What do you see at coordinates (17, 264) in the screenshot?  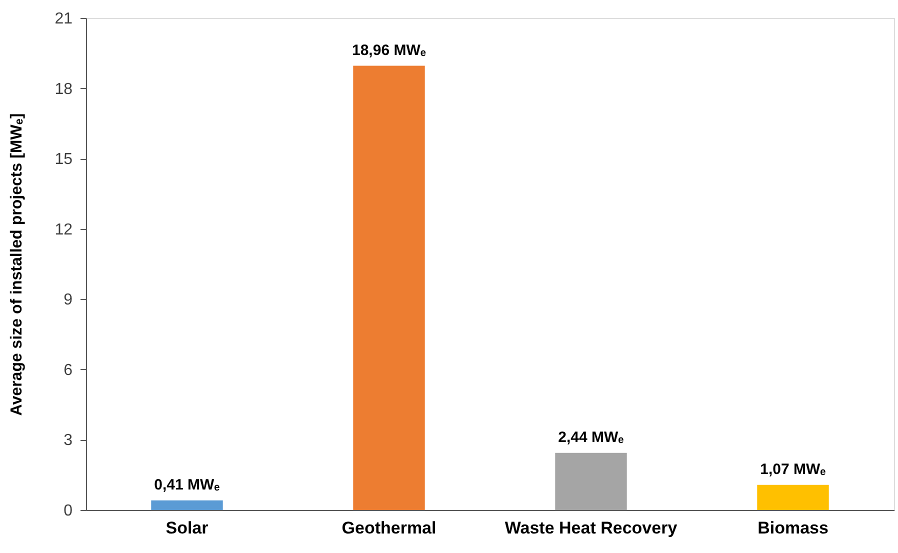 I see `y-axis-title: Average size of installed projects [MWₑ]` at bounding box center [17, 264].